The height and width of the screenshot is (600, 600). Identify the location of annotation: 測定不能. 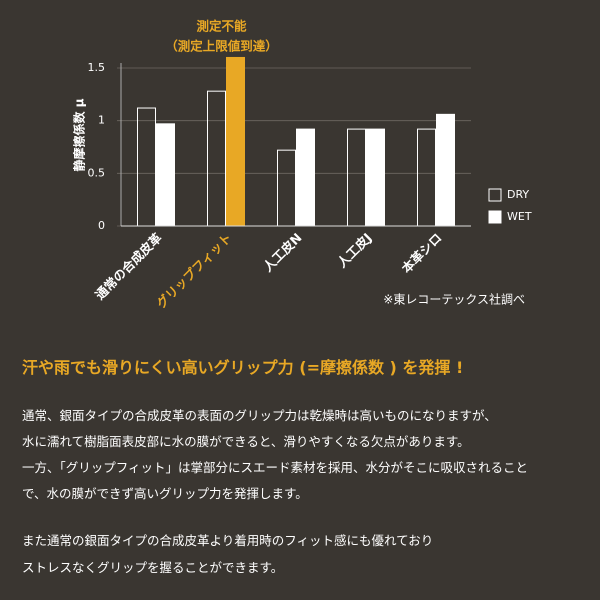
(221, 26).